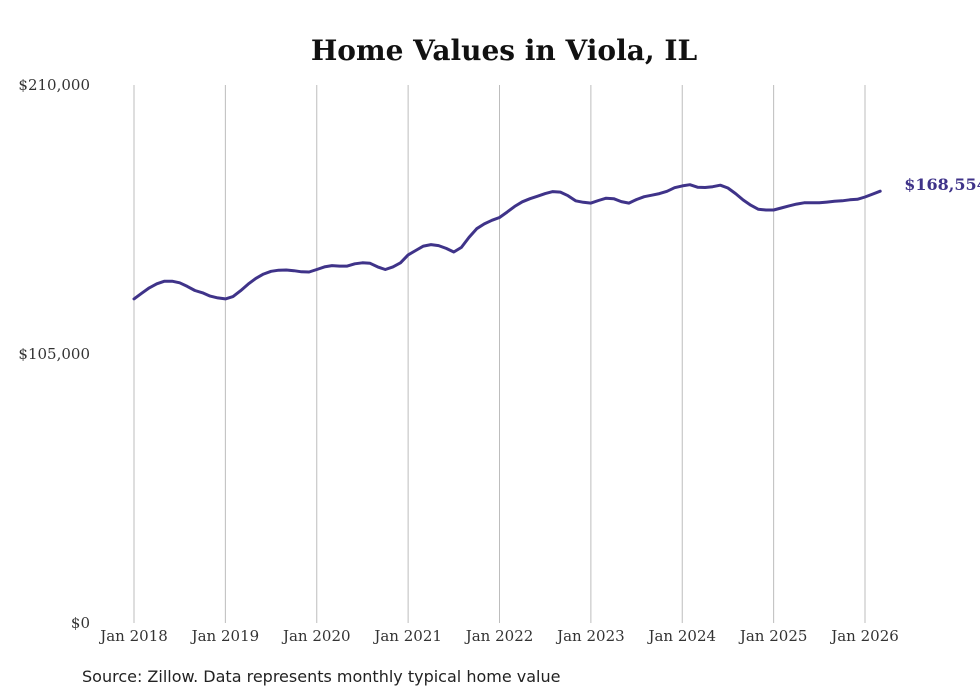 The height and width of the screenshot is (699, 980). What do you see at coordinates (80, 623) in the screenshot?
I see `y-tick-label: $0` at bounding box center [80, 623].